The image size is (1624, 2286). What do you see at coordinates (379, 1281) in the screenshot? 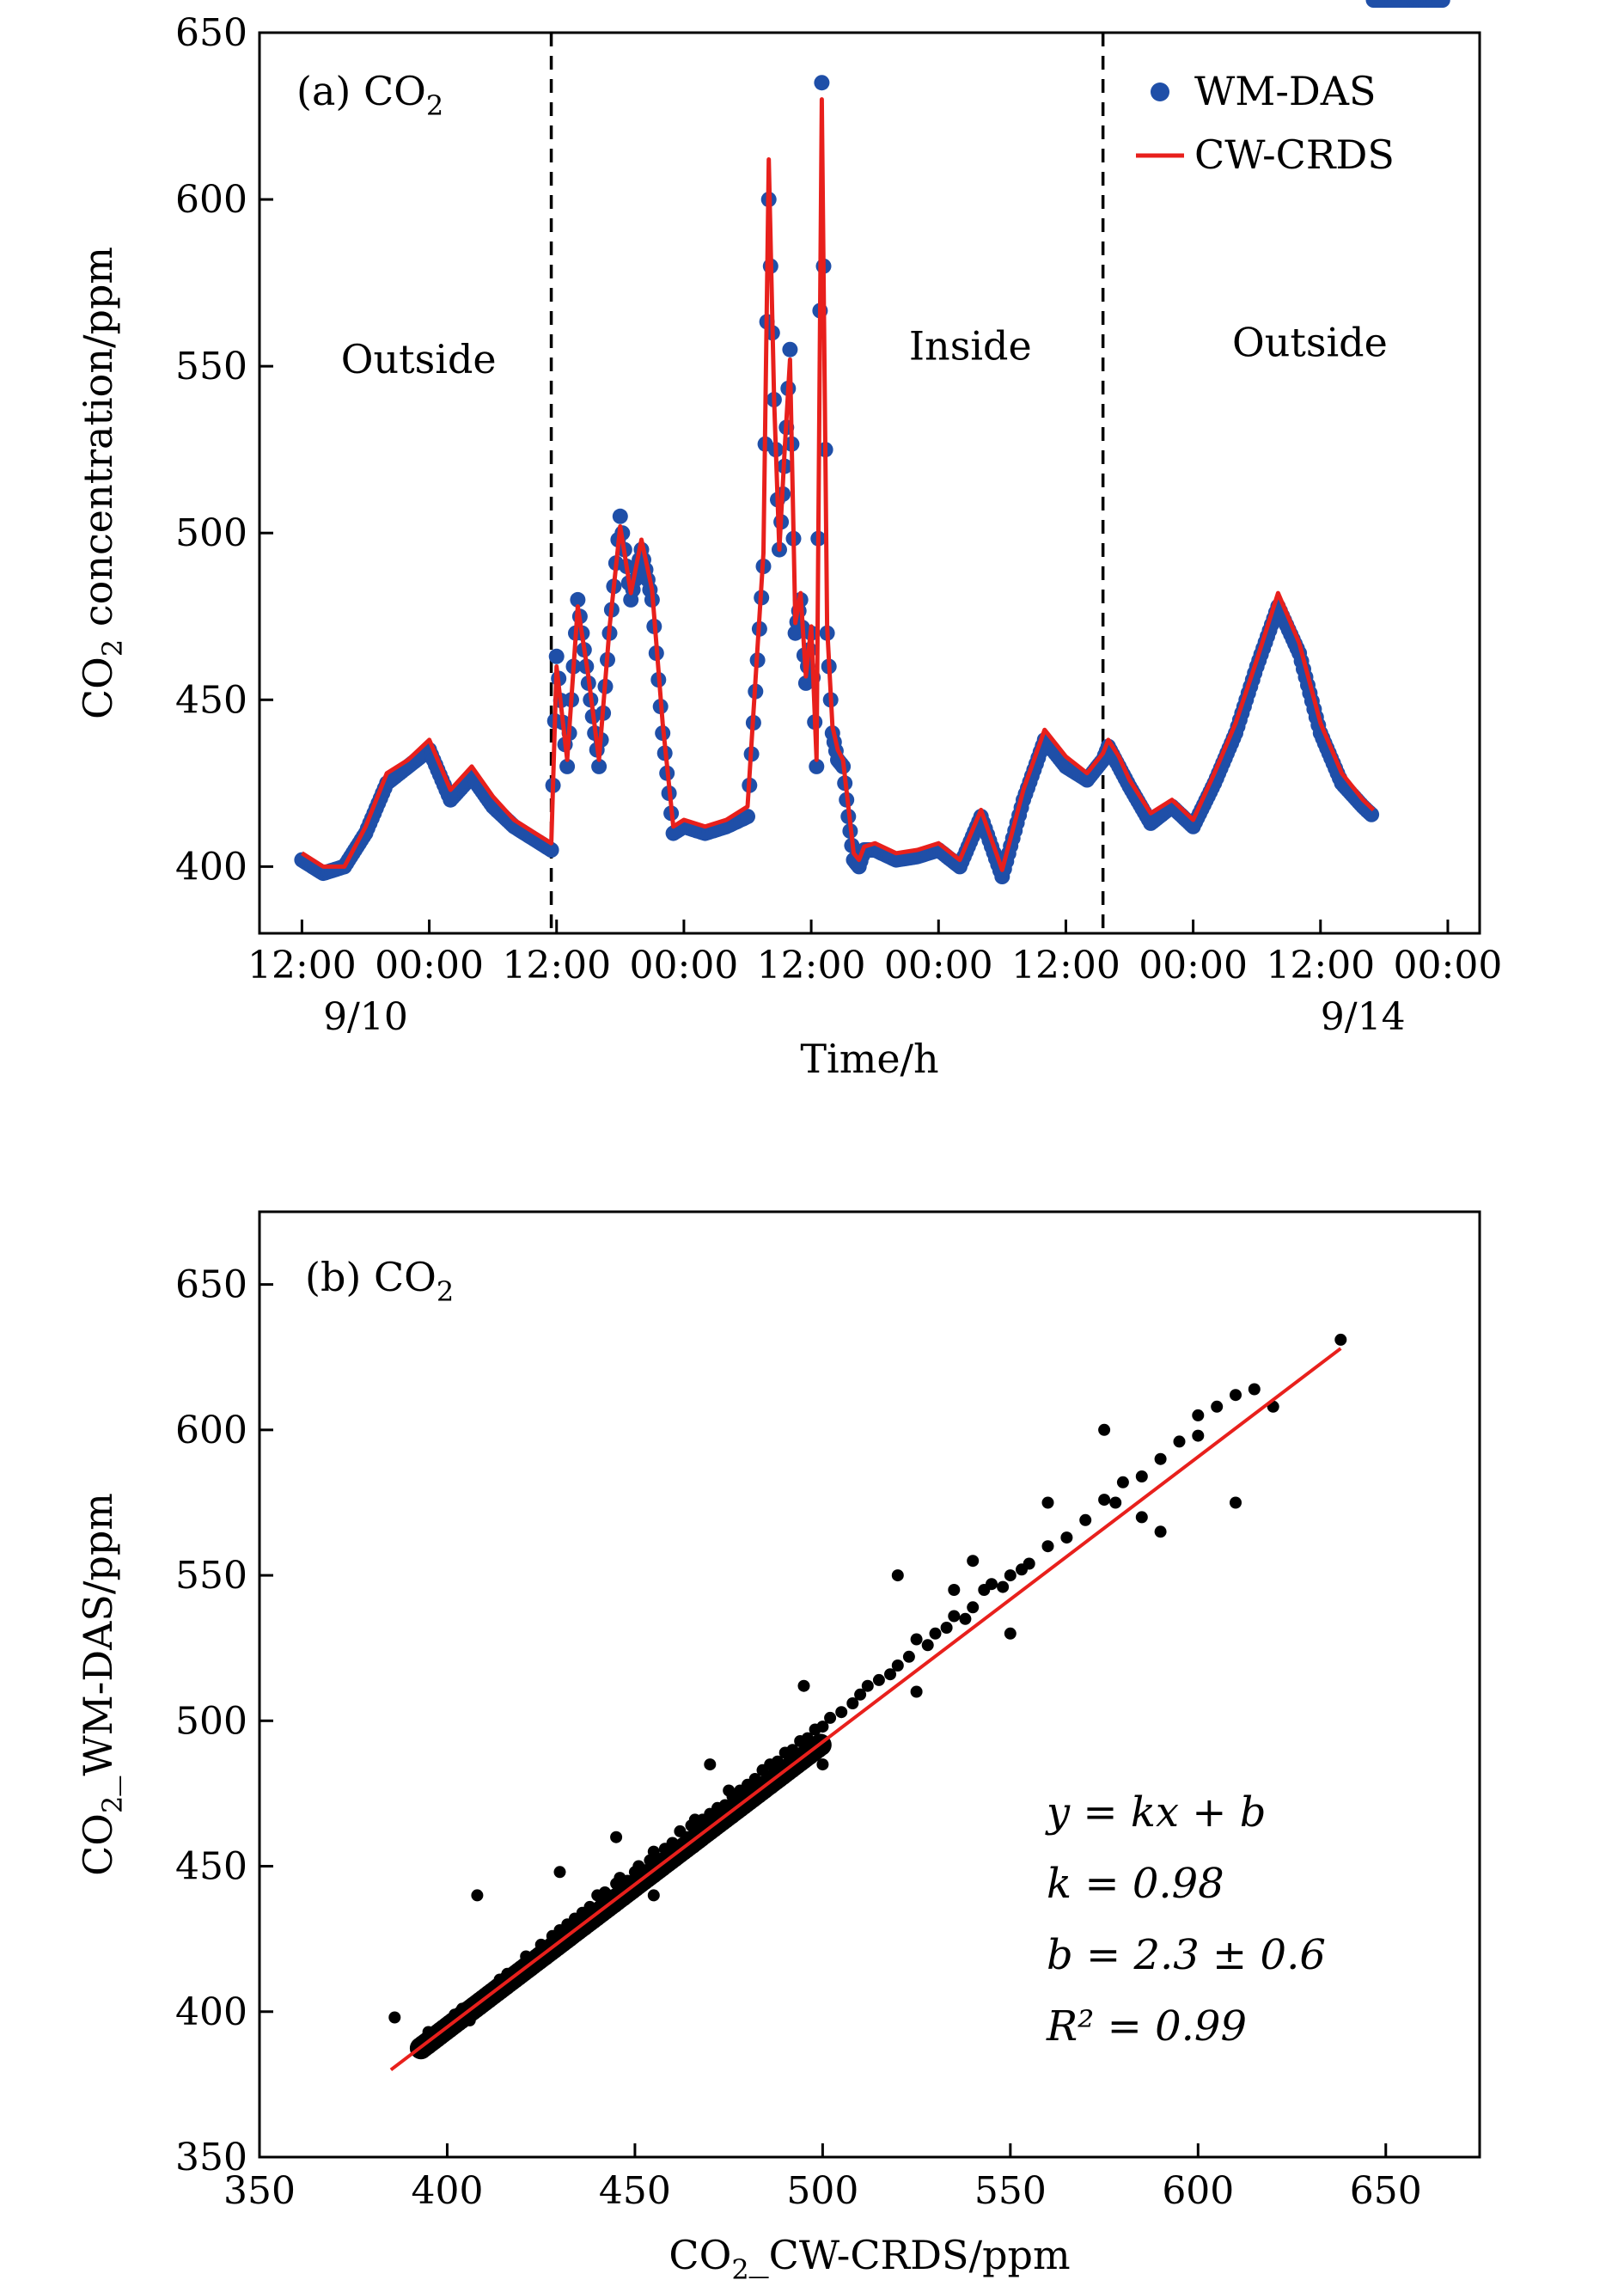
I see `panel-b-label: (b) CO2` at bounding box center [379, 1281].